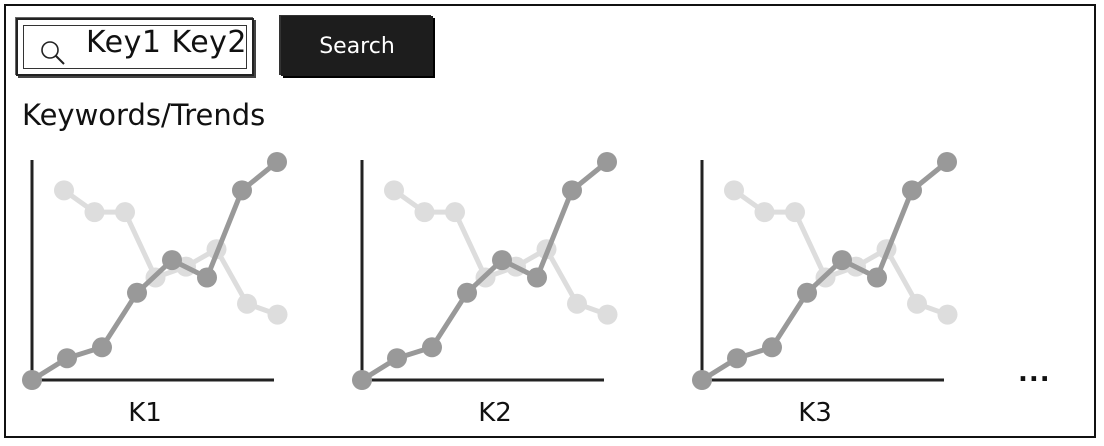 The height and width of the screenshot is (446, 1104). What do you see at coordinates (144, 115) in the screenshot?
I see `section-heading: Keywords/Trends` at bounding box center [144, 115].